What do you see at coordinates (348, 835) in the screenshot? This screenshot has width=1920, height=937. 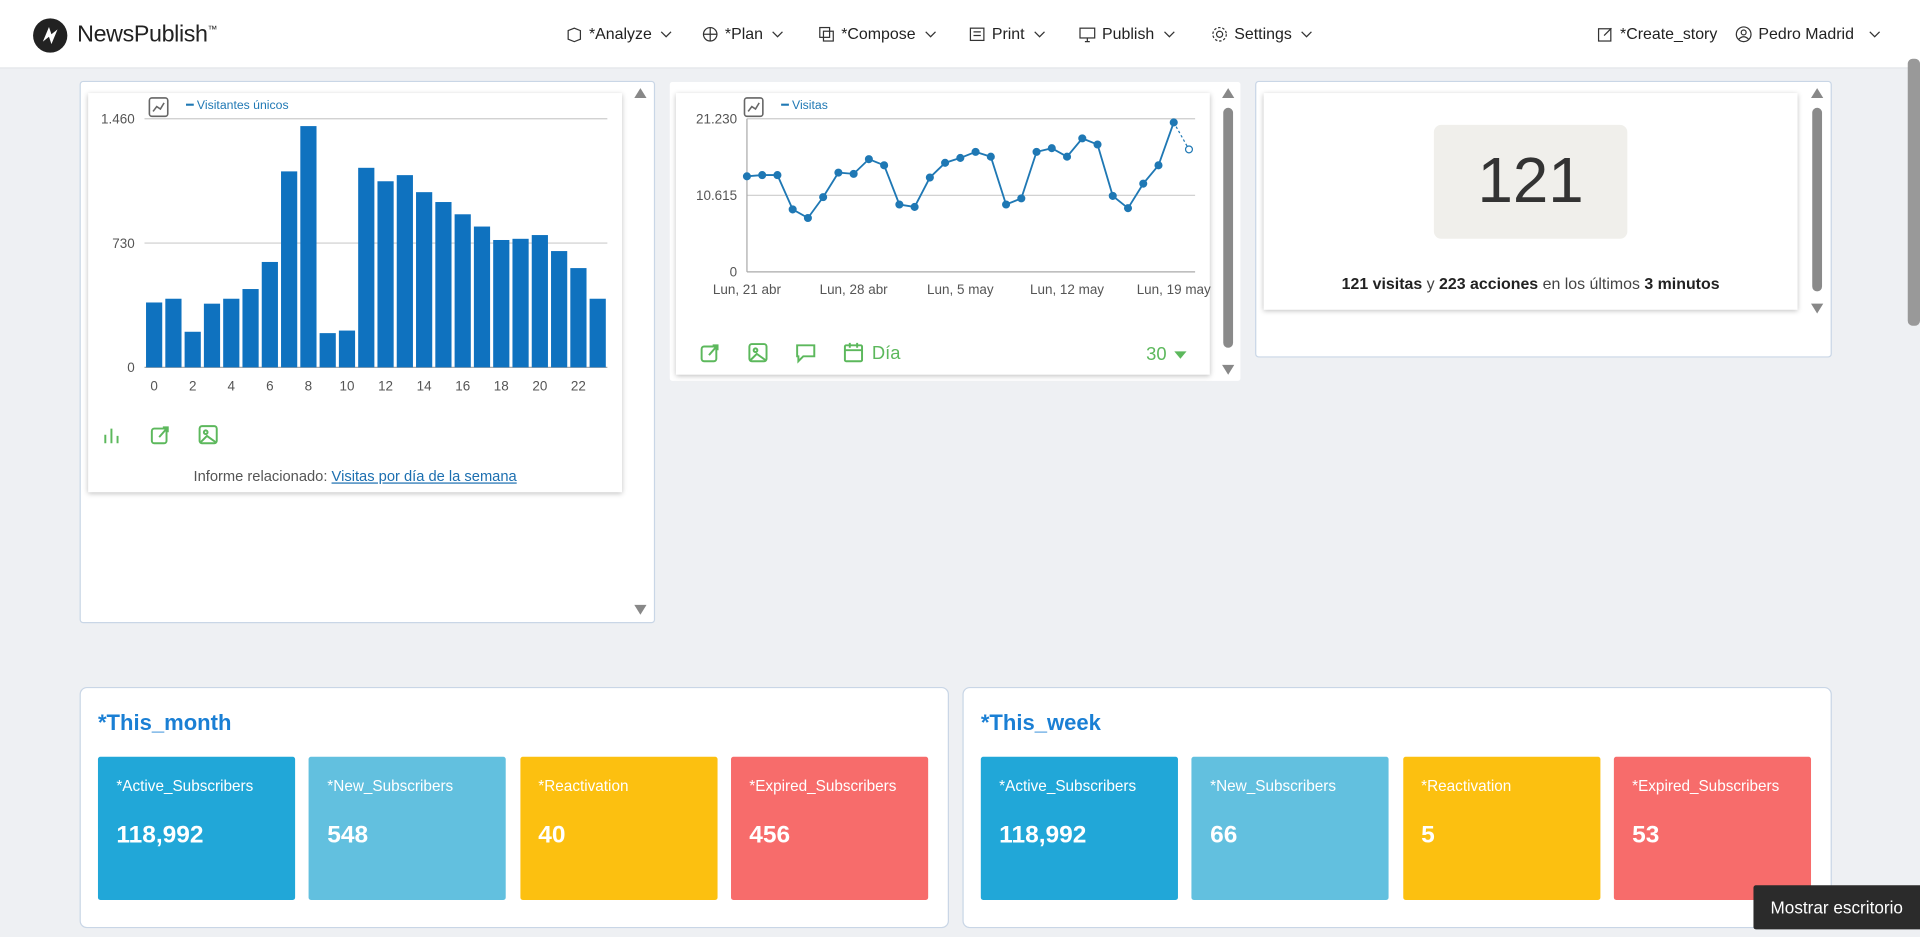 I see `stat-value: 548` at bounding box center [348, 835].